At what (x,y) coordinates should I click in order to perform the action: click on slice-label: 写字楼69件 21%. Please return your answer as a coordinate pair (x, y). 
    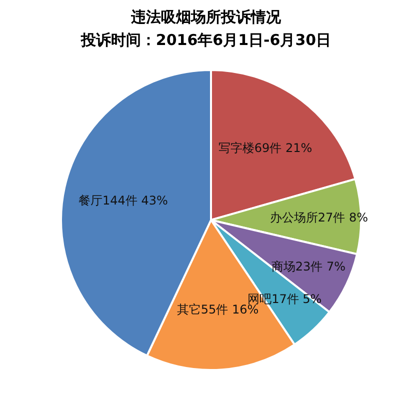
    Looking at the image, I should click on (265, 148).